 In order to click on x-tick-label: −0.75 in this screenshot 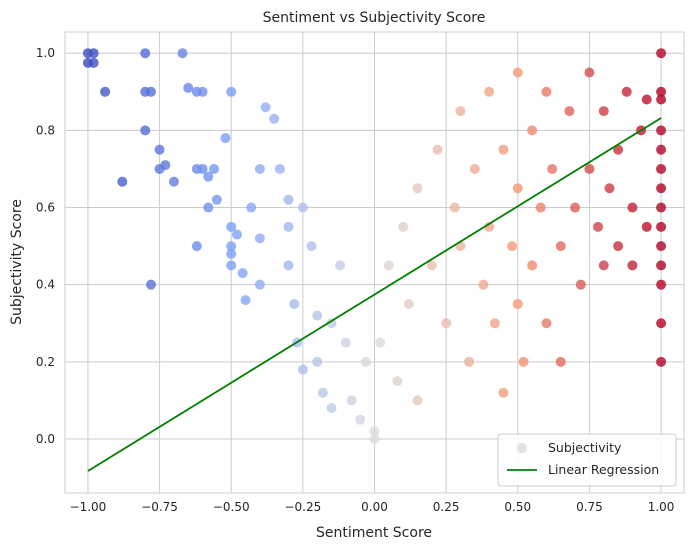, I will do `click(159, 507)`.